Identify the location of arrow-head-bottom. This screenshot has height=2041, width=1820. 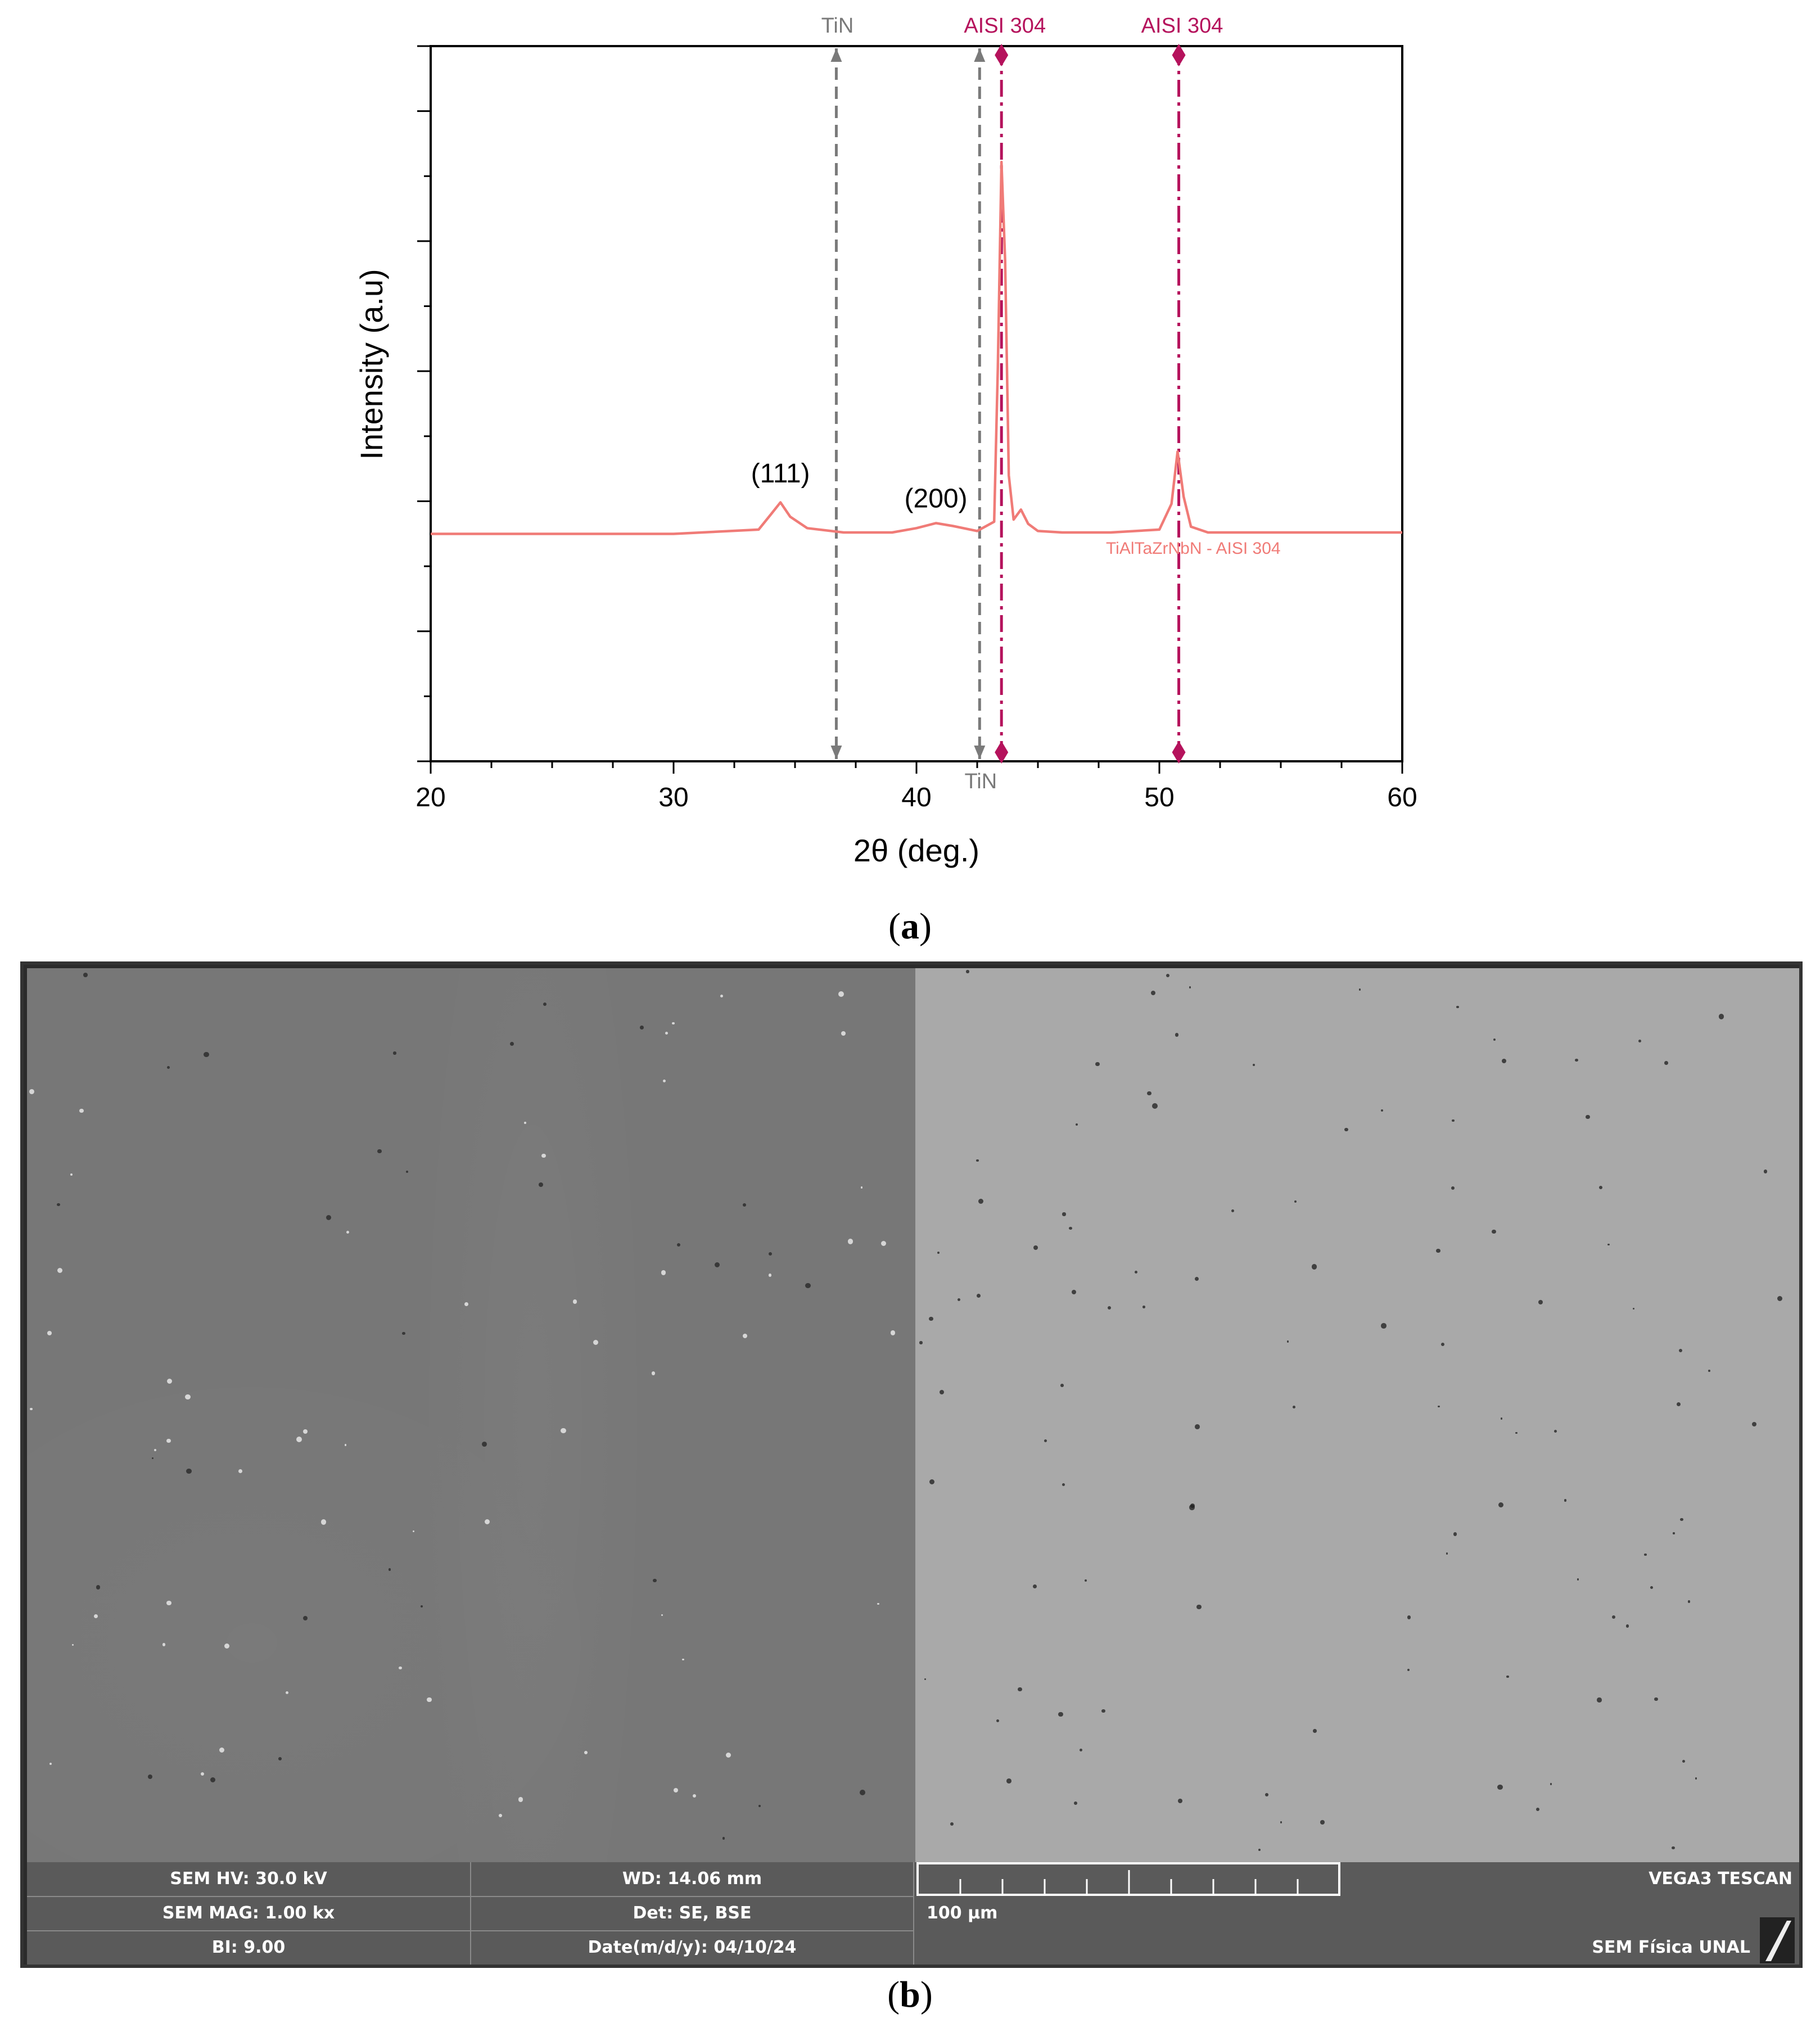
(980, 752).